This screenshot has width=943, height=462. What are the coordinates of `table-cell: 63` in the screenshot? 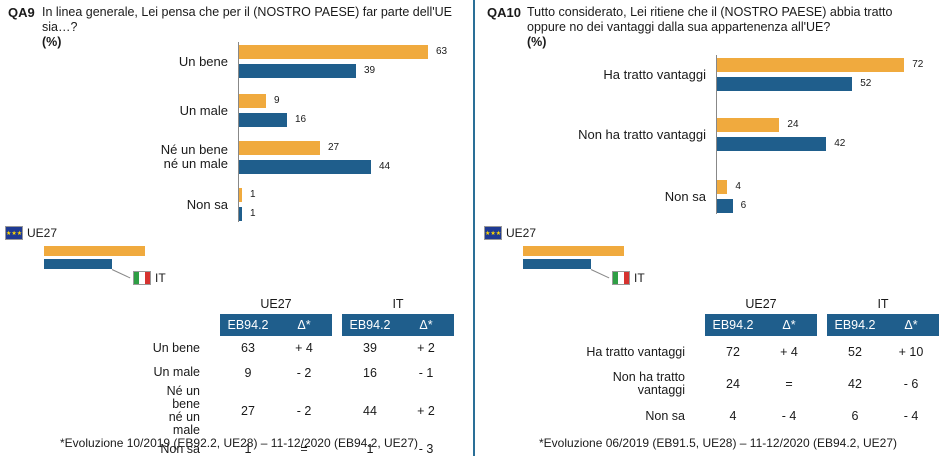 It's located at (248, 348).